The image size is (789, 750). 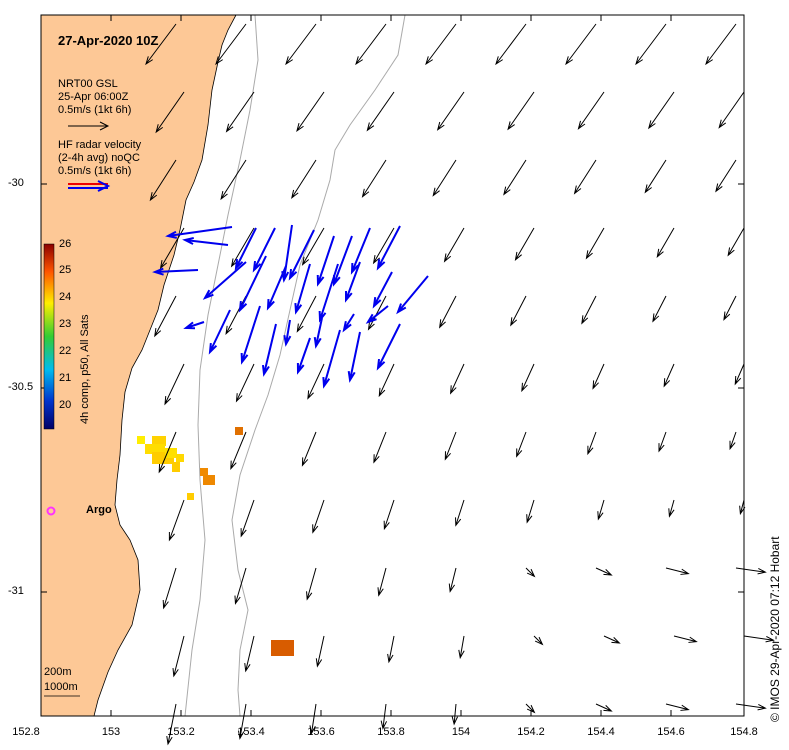 I want to click on y-tick-label: -30.5, so click(x=21, y=387).